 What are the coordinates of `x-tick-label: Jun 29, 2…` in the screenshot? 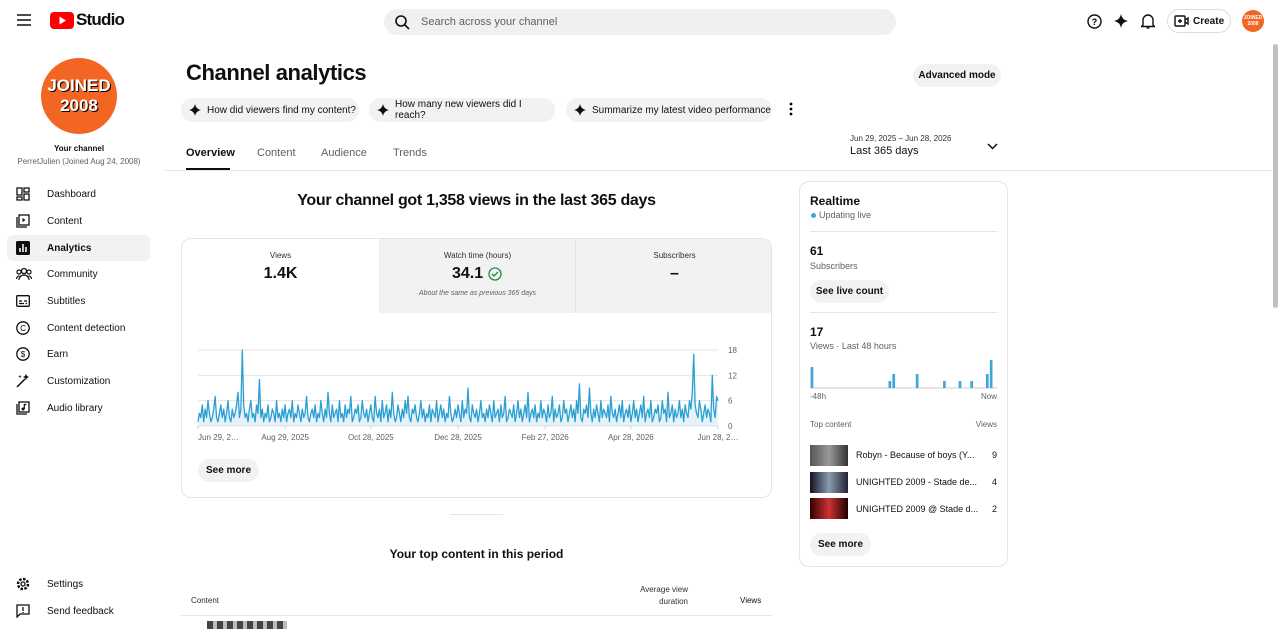 It's located at (218, 437).